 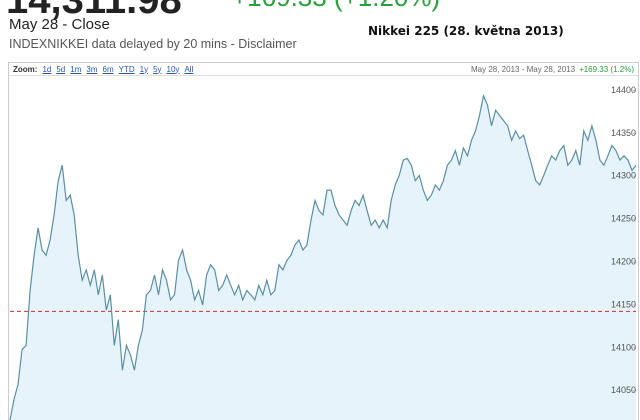 I want to click on zoom-option: 5d, so click(x=61, y=69).